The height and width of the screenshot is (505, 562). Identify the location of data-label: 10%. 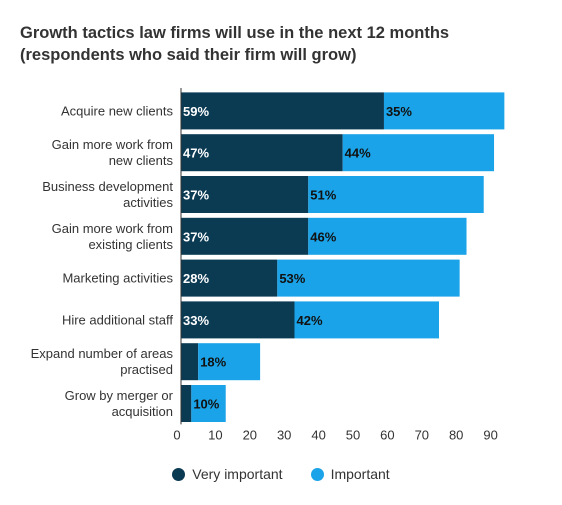
(206, 404).